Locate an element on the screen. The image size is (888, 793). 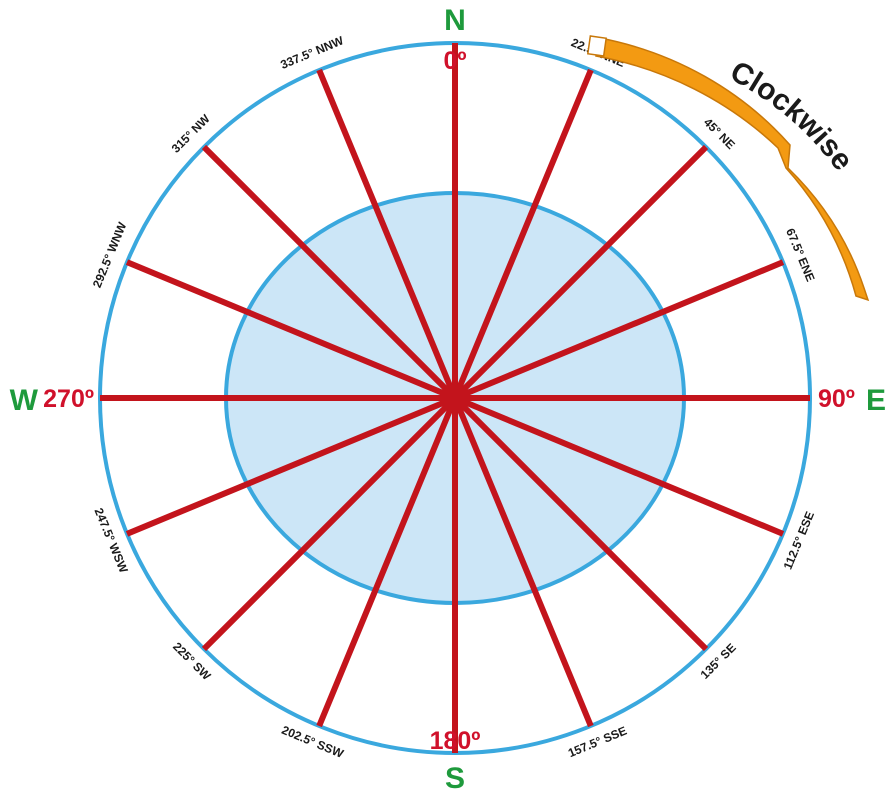
degree-label-north: 0º is located at coordinates (454, 61).